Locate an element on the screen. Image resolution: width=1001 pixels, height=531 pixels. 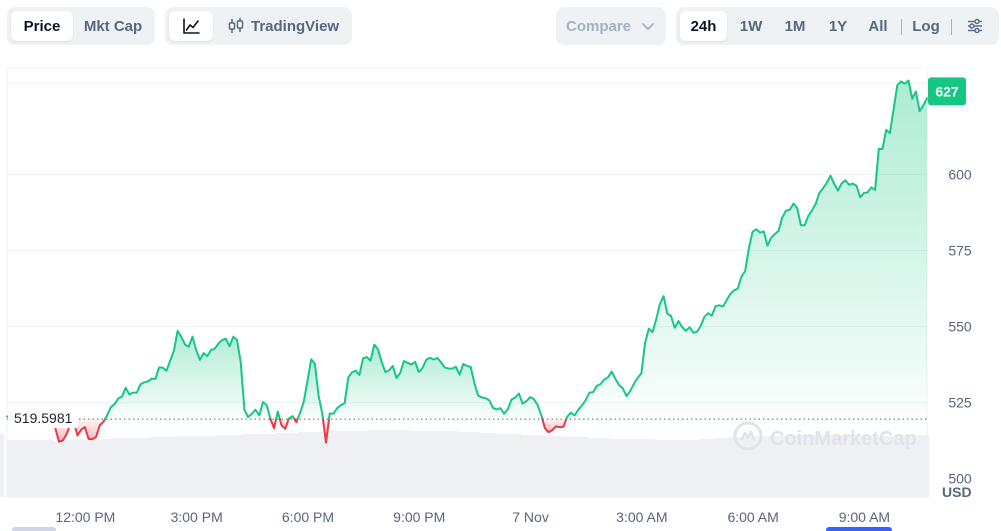
tab-mkt-cap: Mkt Cap is located at coordinates (113, 26).